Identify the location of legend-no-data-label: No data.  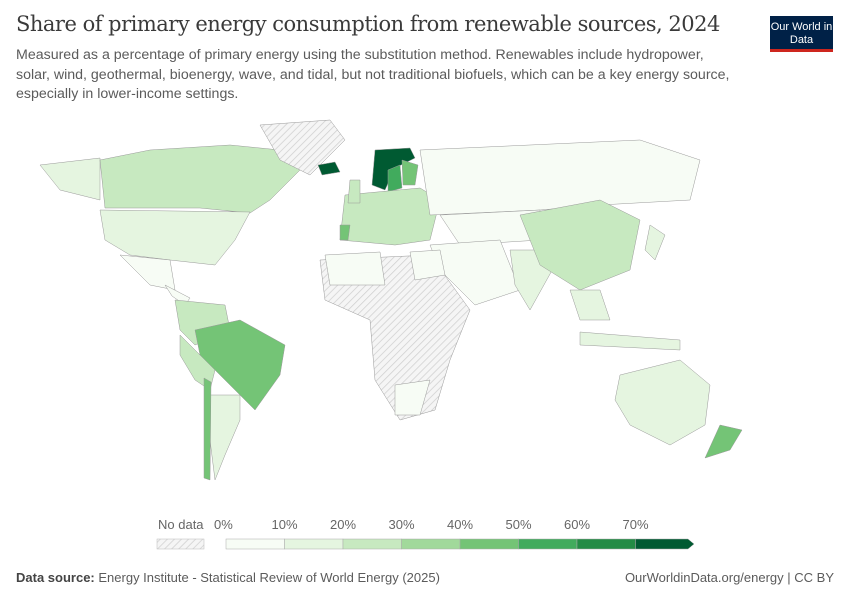
(181, 524).